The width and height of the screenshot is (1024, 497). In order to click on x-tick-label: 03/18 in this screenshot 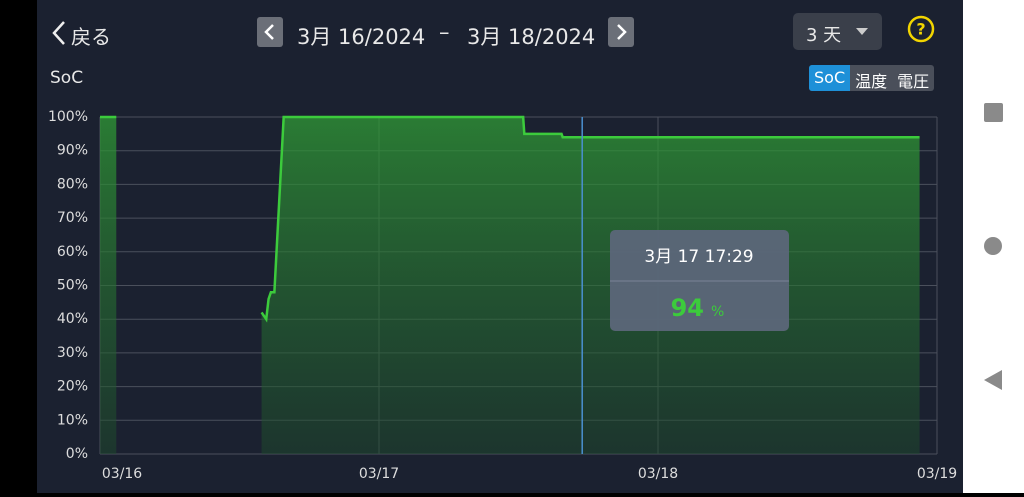, I will do `click(658, 474)`.